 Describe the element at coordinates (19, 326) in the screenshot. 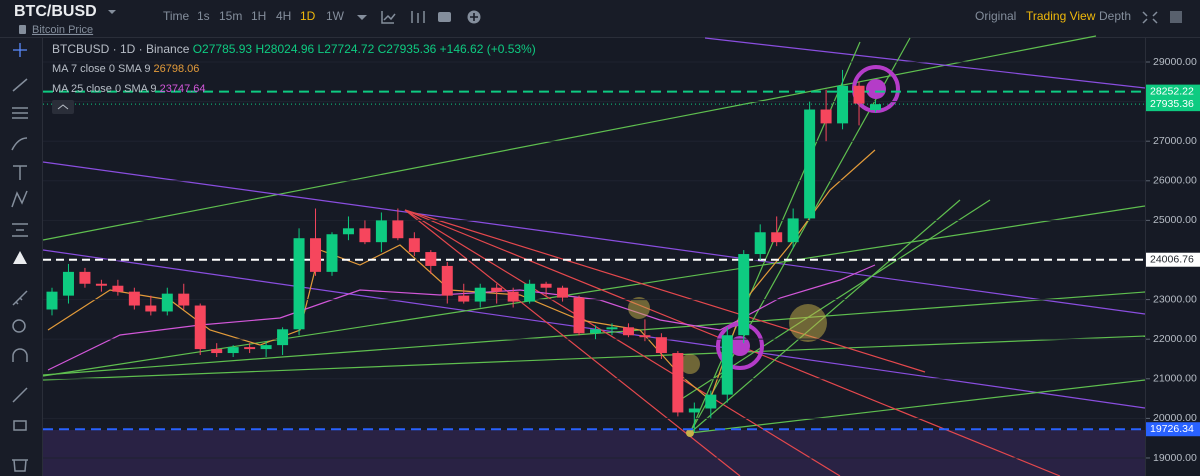

I see `zoom-tool` at that location.